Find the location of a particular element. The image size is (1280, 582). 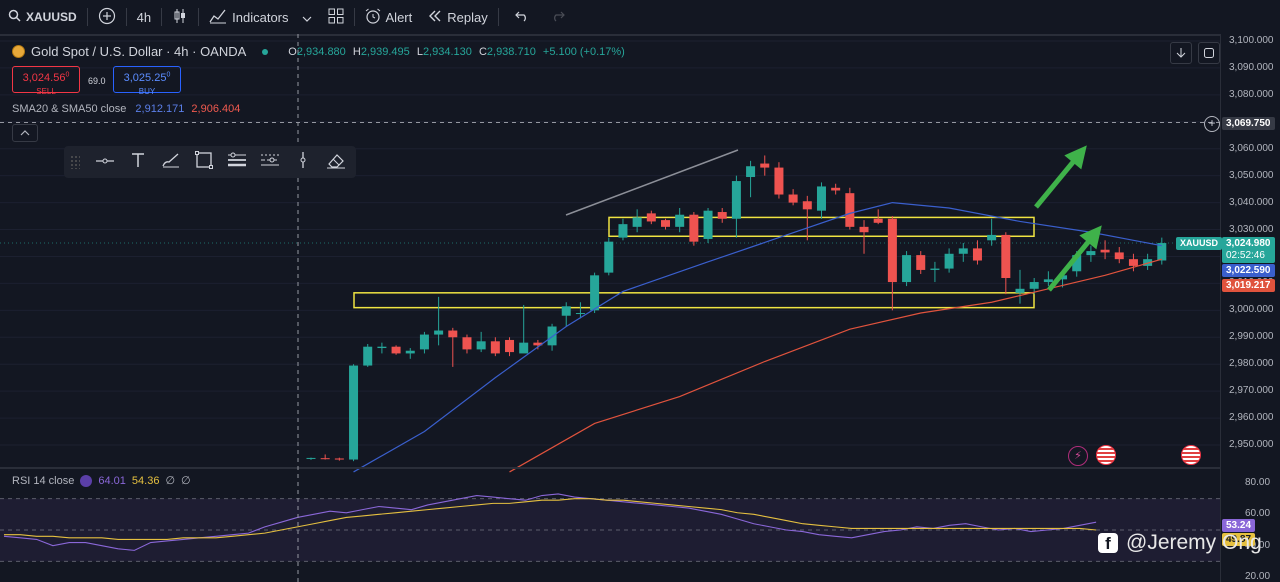

spread-value: 69.0 is located at coordinates (97, 81).